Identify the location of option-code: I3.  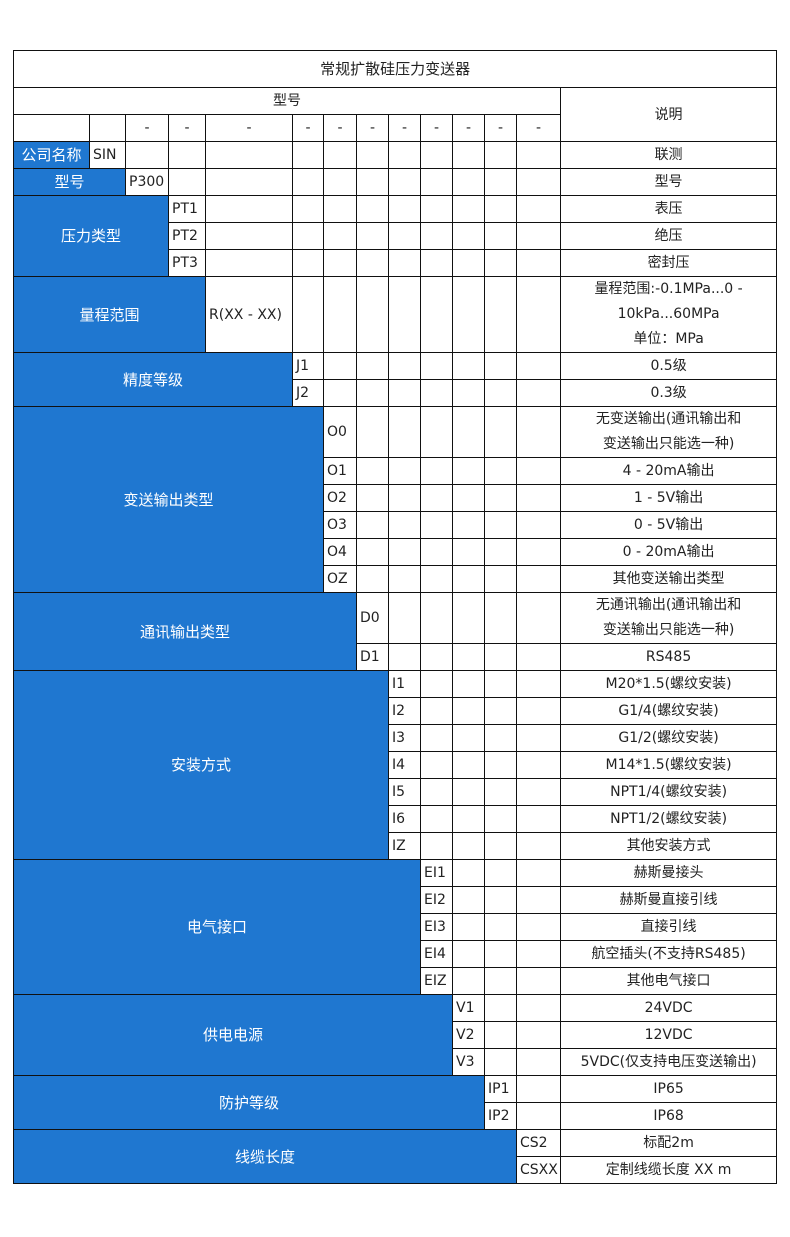
(404, 738).